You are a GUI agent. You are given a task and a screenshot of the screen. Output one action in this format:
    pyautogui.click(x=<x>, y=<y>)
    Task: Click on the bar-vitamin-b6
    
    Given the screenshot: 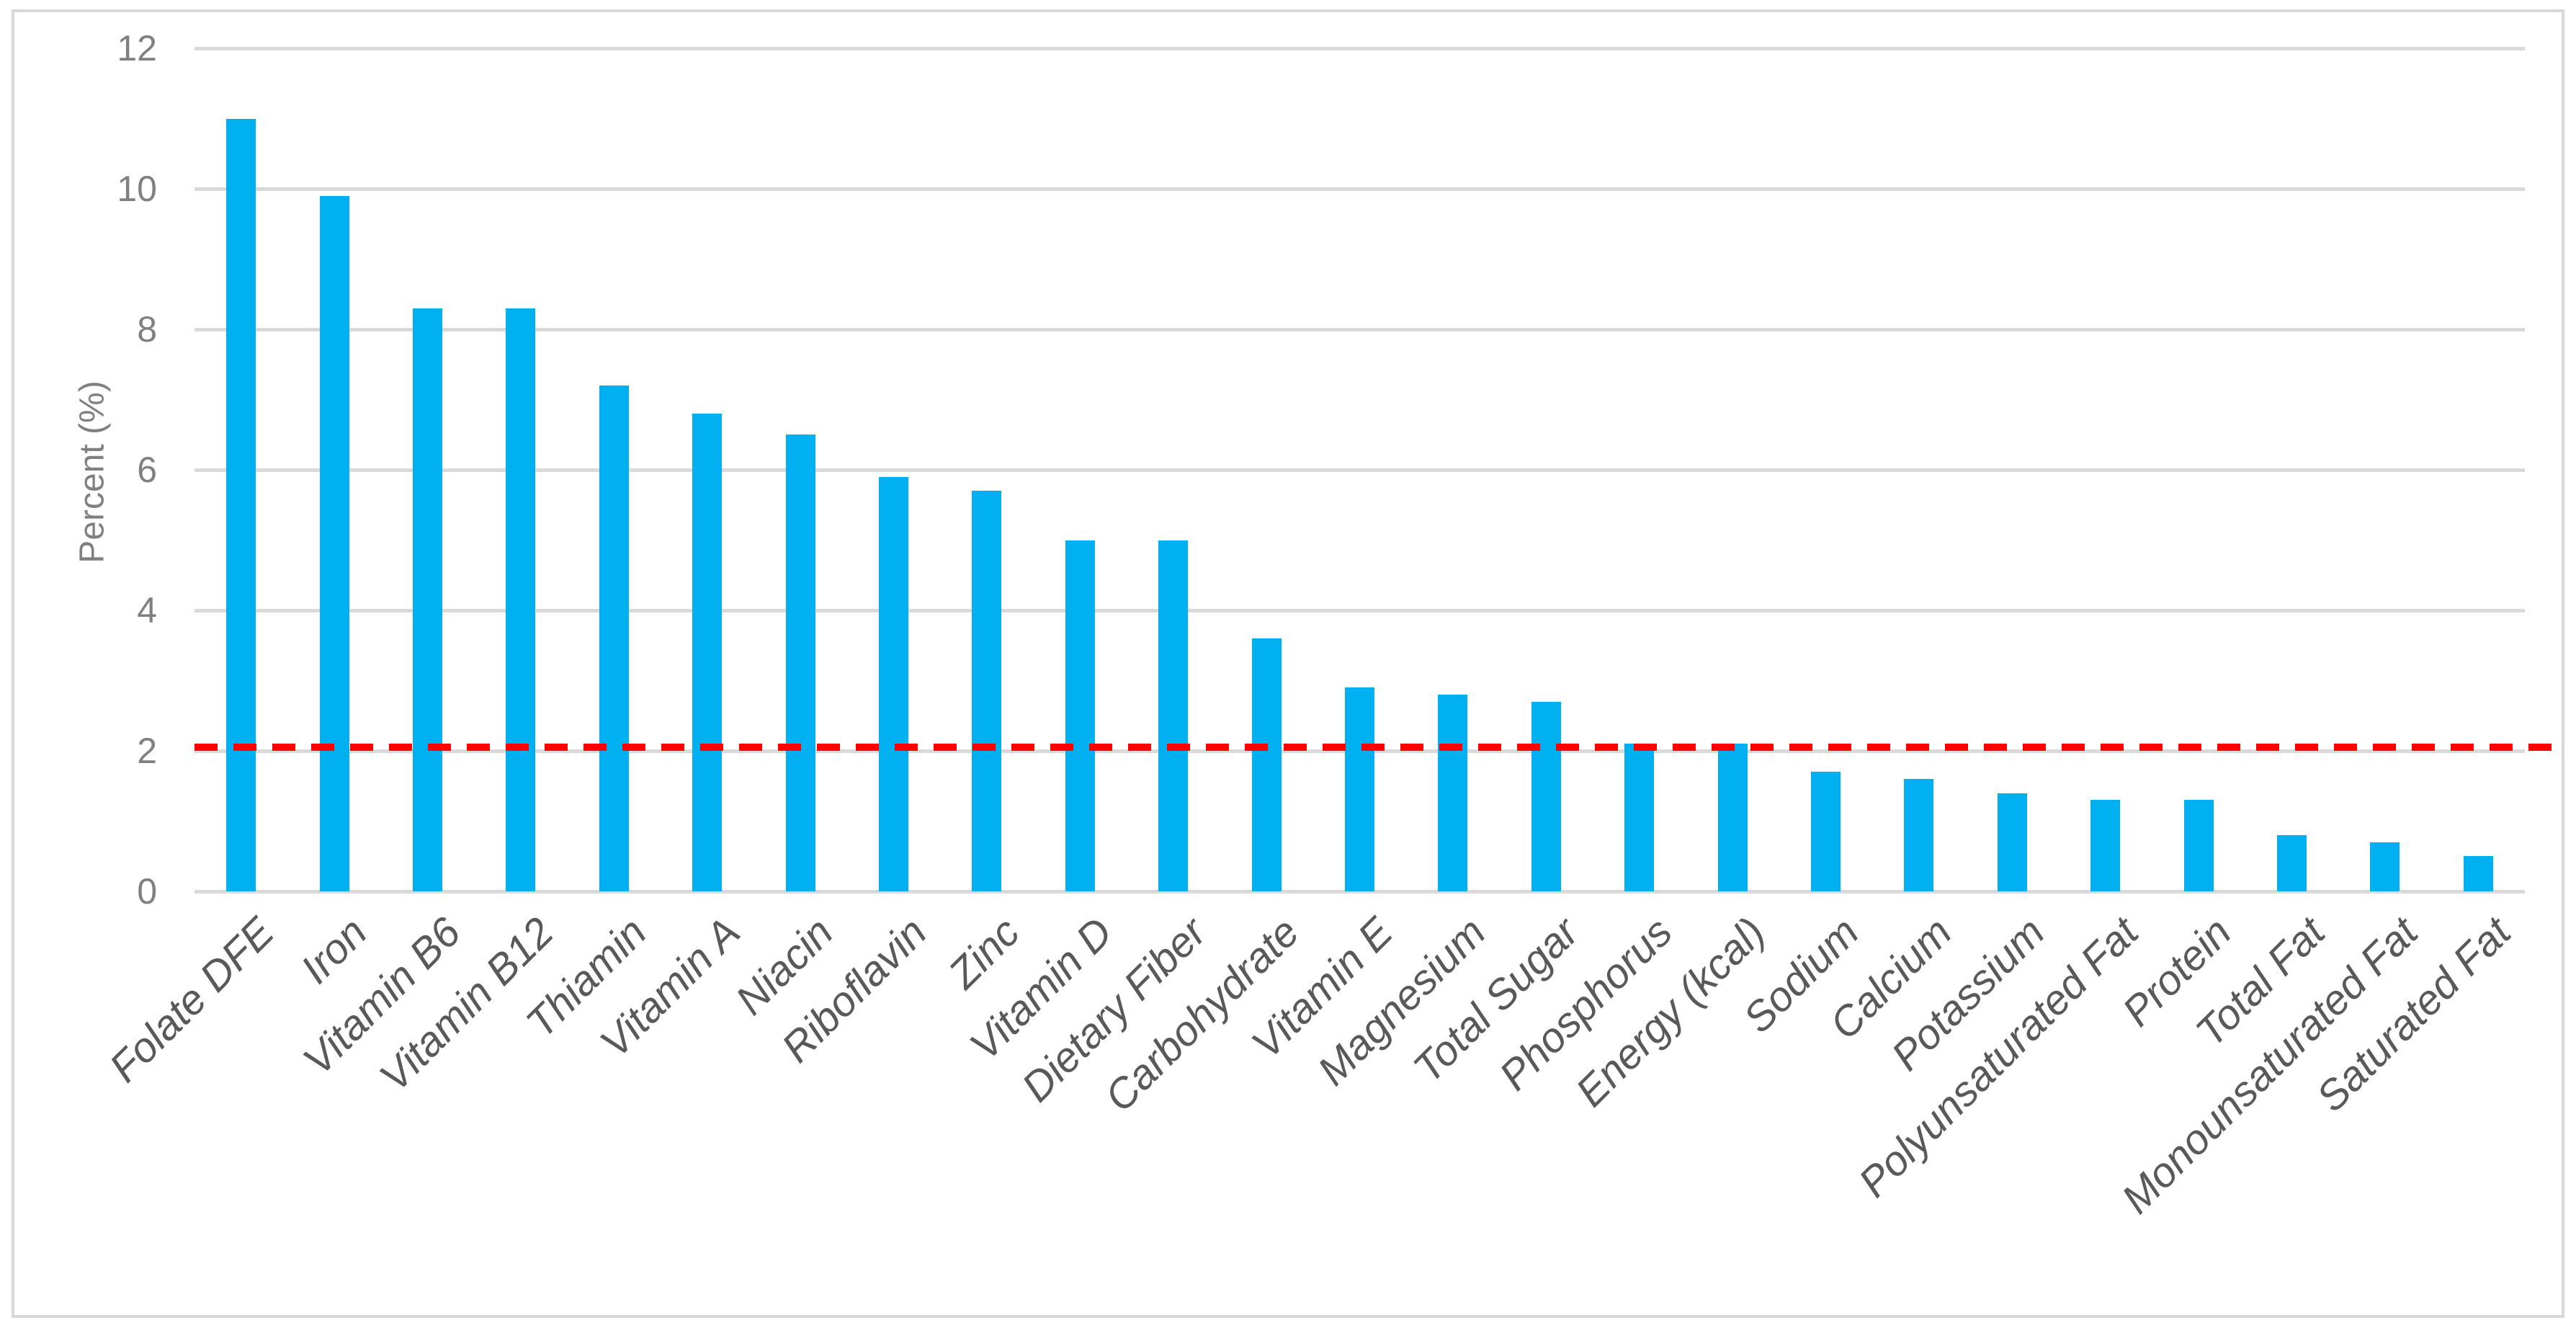 What is the action you would take?
    pyautogui.click(x=427, y=599)
    